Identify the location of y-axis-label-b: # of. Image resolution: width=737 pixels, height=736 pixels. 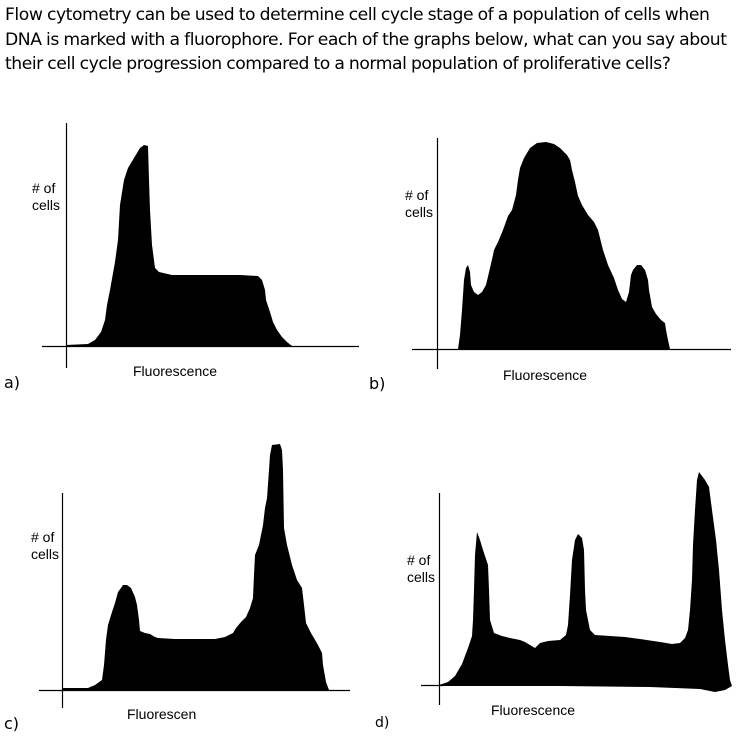
(416, 195).